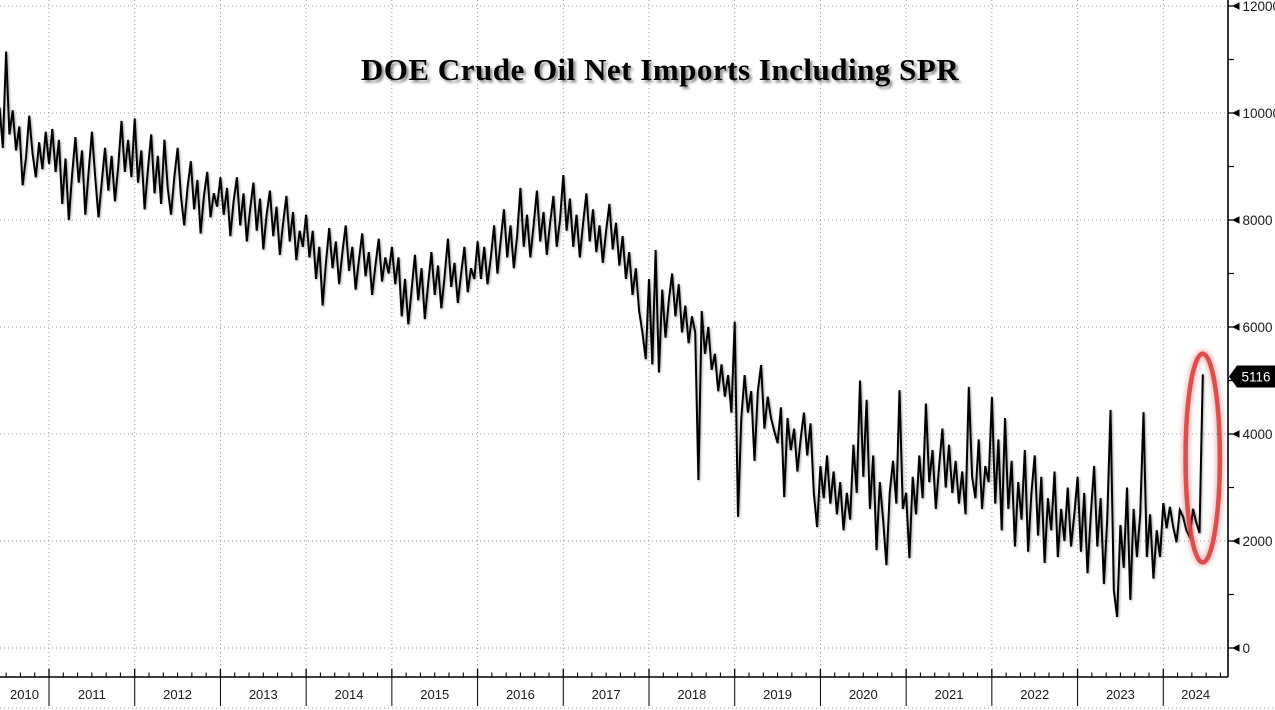  I want to click on last-value-badge-shape, so click(1252, 376).